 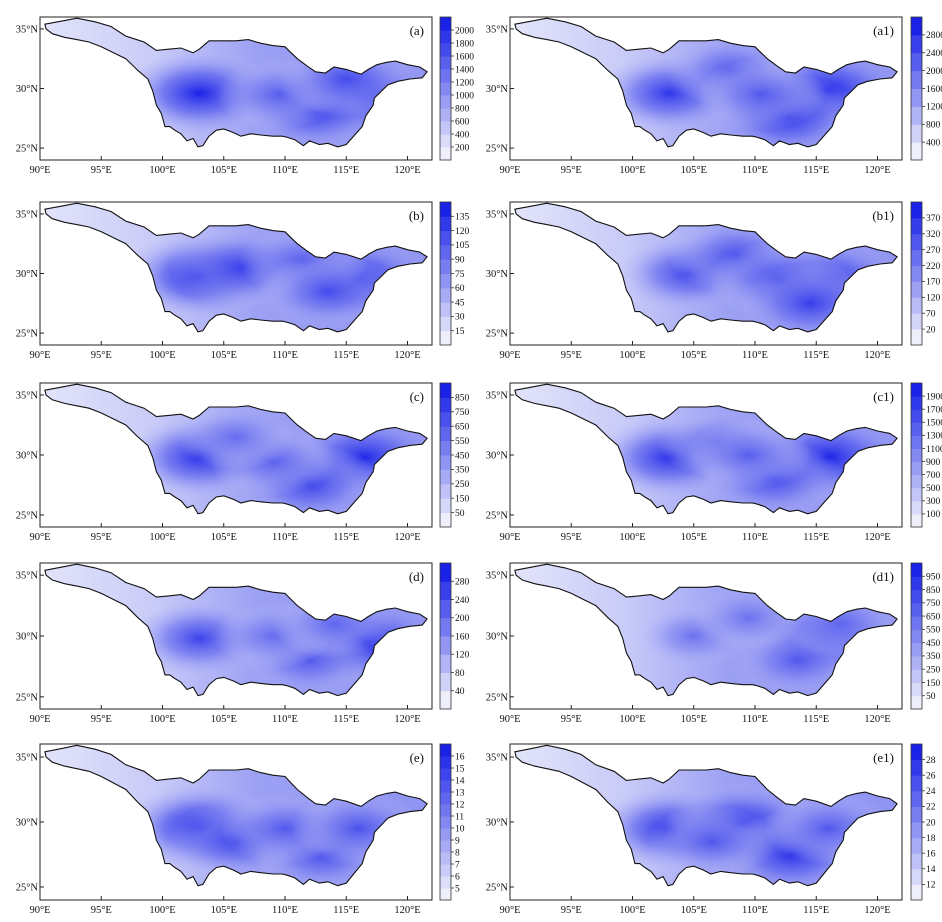 What do you see at coordinates (934, 54) in the screenshot?
I see `colorbar-tick-label: 2400` at bounding box center [934, 54].